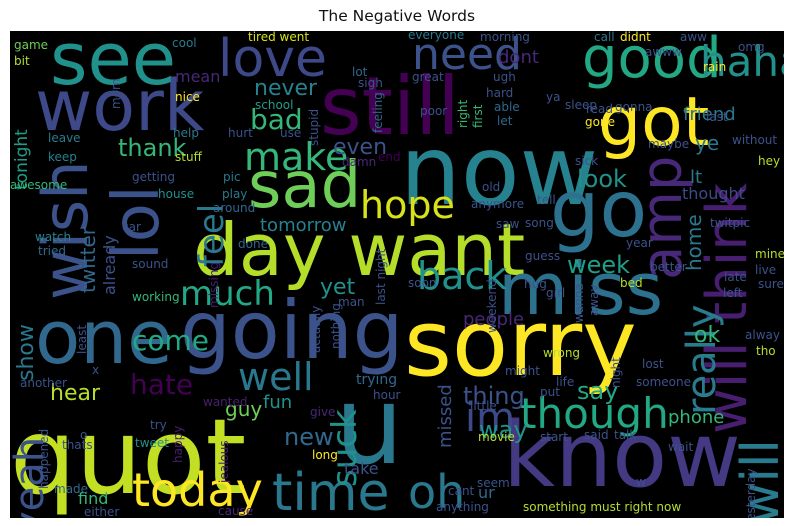 The height and width of the screenshot is (526, 794). I want to click on word-sad: sad, so click(305, 186).